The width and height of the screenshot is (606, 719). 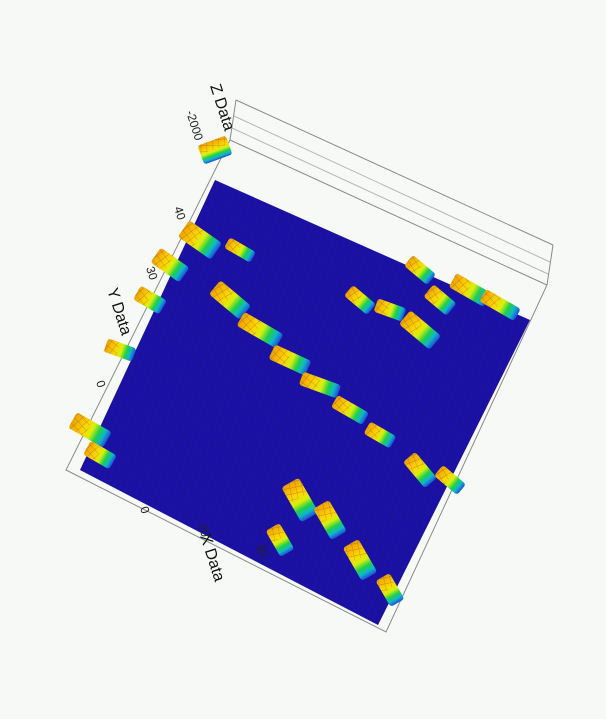 I want to click on z-axis-ticks: -2000, so click(x=194, y=126).